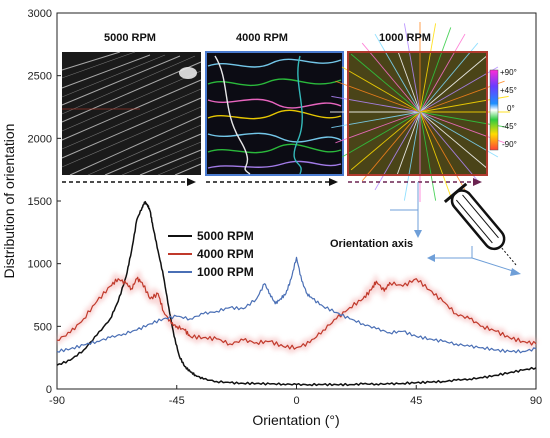  What do you see at coordinates (509, 126) in the screenshot?
I see `colorbar-tick-label: -45°` at bounding box center [509, 126].